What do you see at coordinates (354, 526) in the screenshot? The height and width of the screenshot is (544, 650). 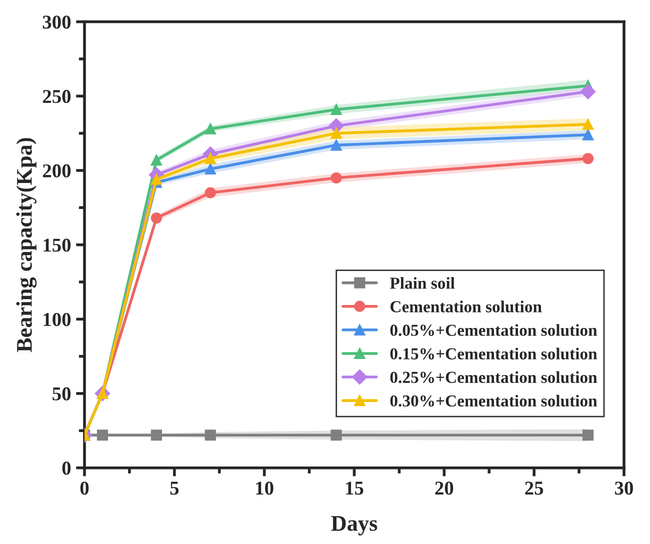 I see `x-axis-title: Days` at bounding box center [354, 526].